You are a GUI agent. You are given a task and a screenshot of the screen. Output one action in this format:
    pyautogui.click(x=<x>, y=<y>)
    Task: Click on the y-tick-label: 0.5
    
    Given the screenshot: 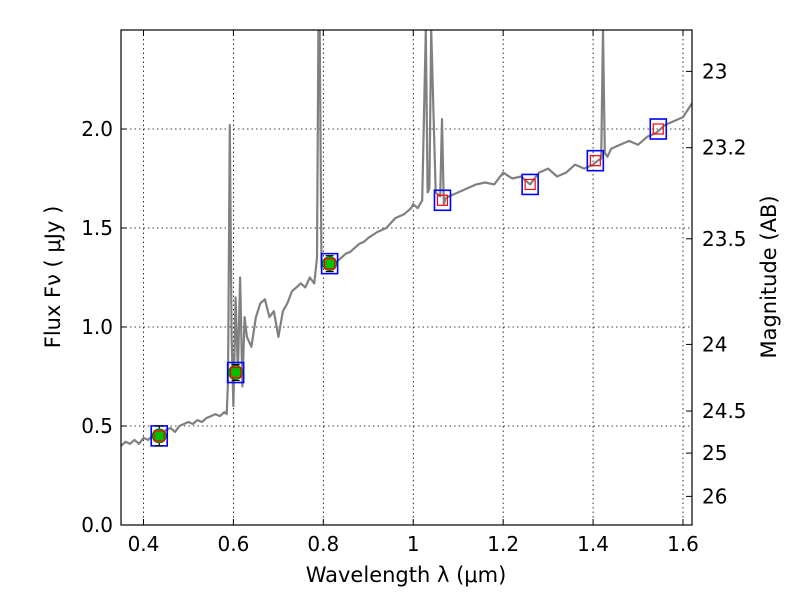 What is the action you would take?
    pyautogui.click(x=97, y=426)
    